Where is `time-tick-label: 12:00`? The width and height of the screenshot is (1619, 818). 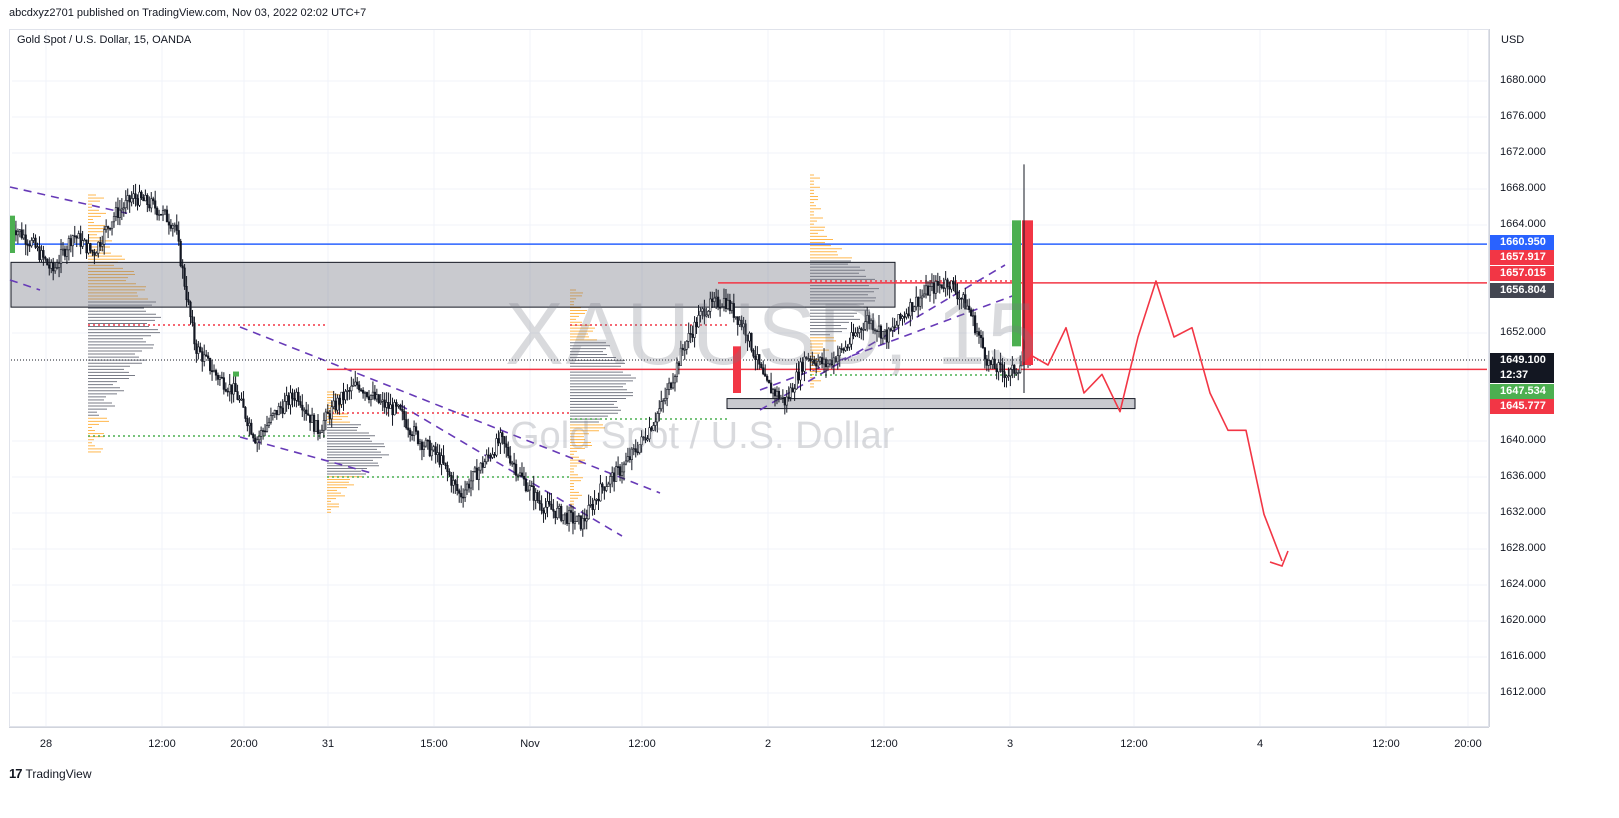 time-tick-label: 12:00 is located at coordinates (162, 744).